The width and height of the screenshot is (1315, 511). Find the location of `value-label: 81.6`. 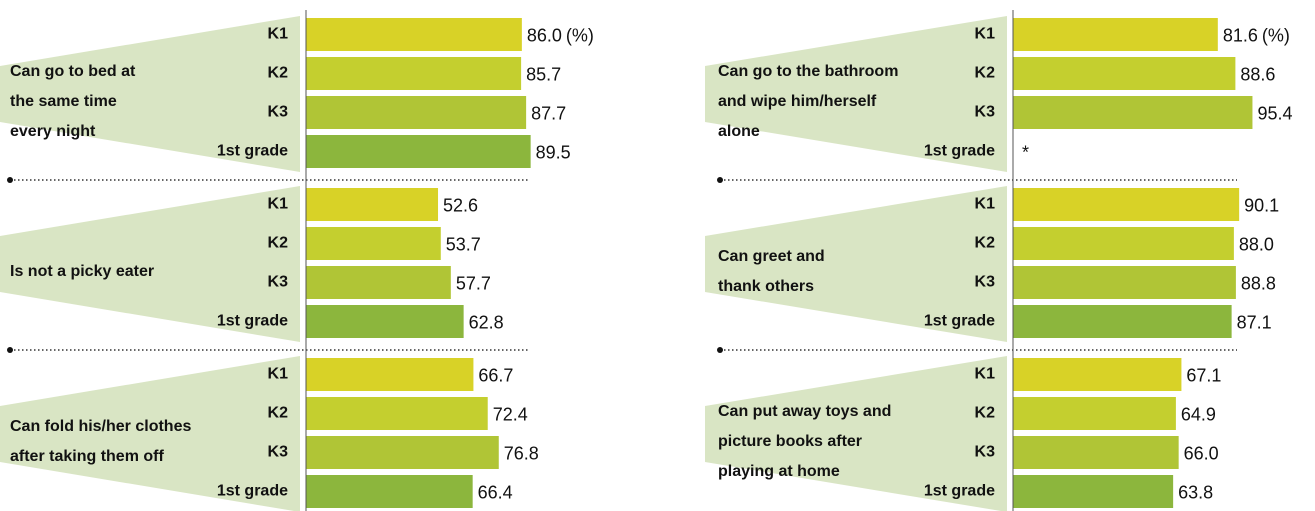

value-label: 81.6 is located at coordinates (1240, 35).